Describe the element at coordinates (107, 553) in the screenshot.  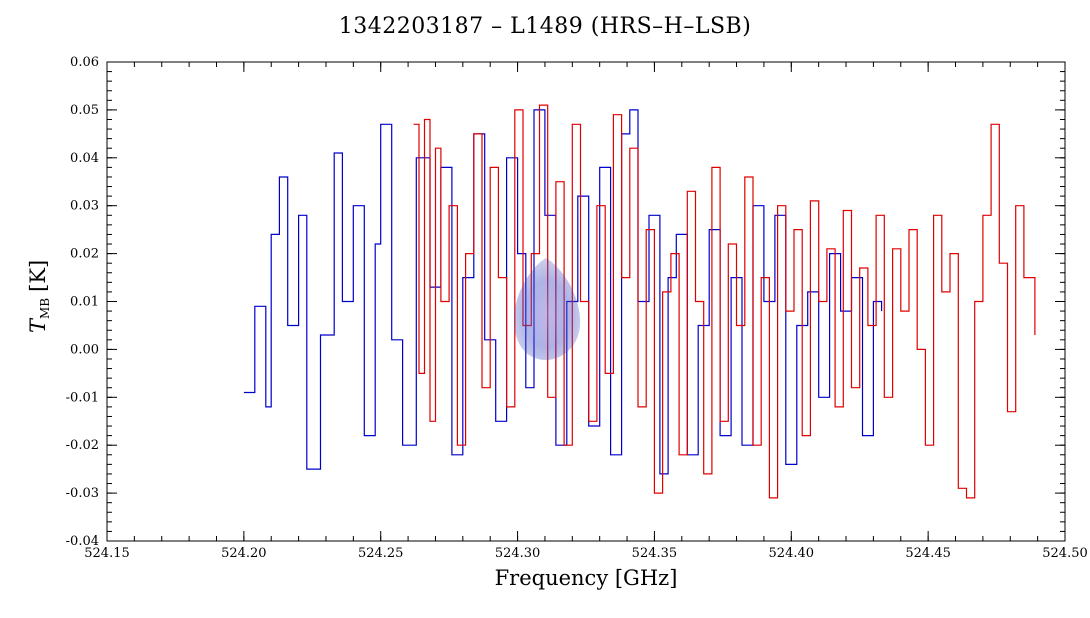
I see `x-tick-label: 524.15` at that location.